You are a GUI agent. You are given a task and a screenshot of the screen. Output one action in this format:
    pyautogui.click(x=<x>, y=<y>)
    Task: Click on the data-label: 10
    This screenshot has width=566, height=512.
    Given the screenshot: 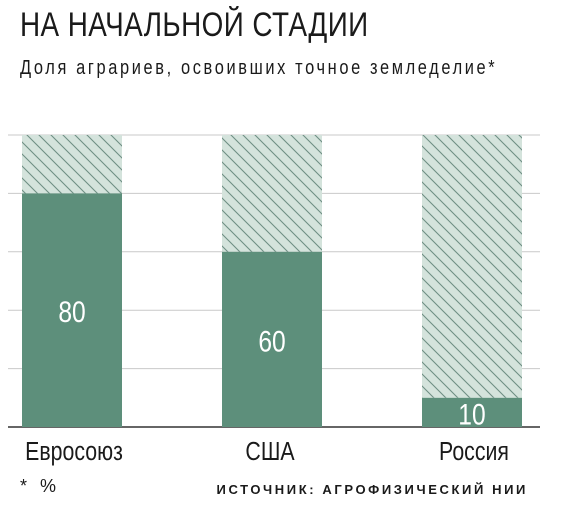 What is the action you would take?
    pyautogui.click(x=471, y=414)
    